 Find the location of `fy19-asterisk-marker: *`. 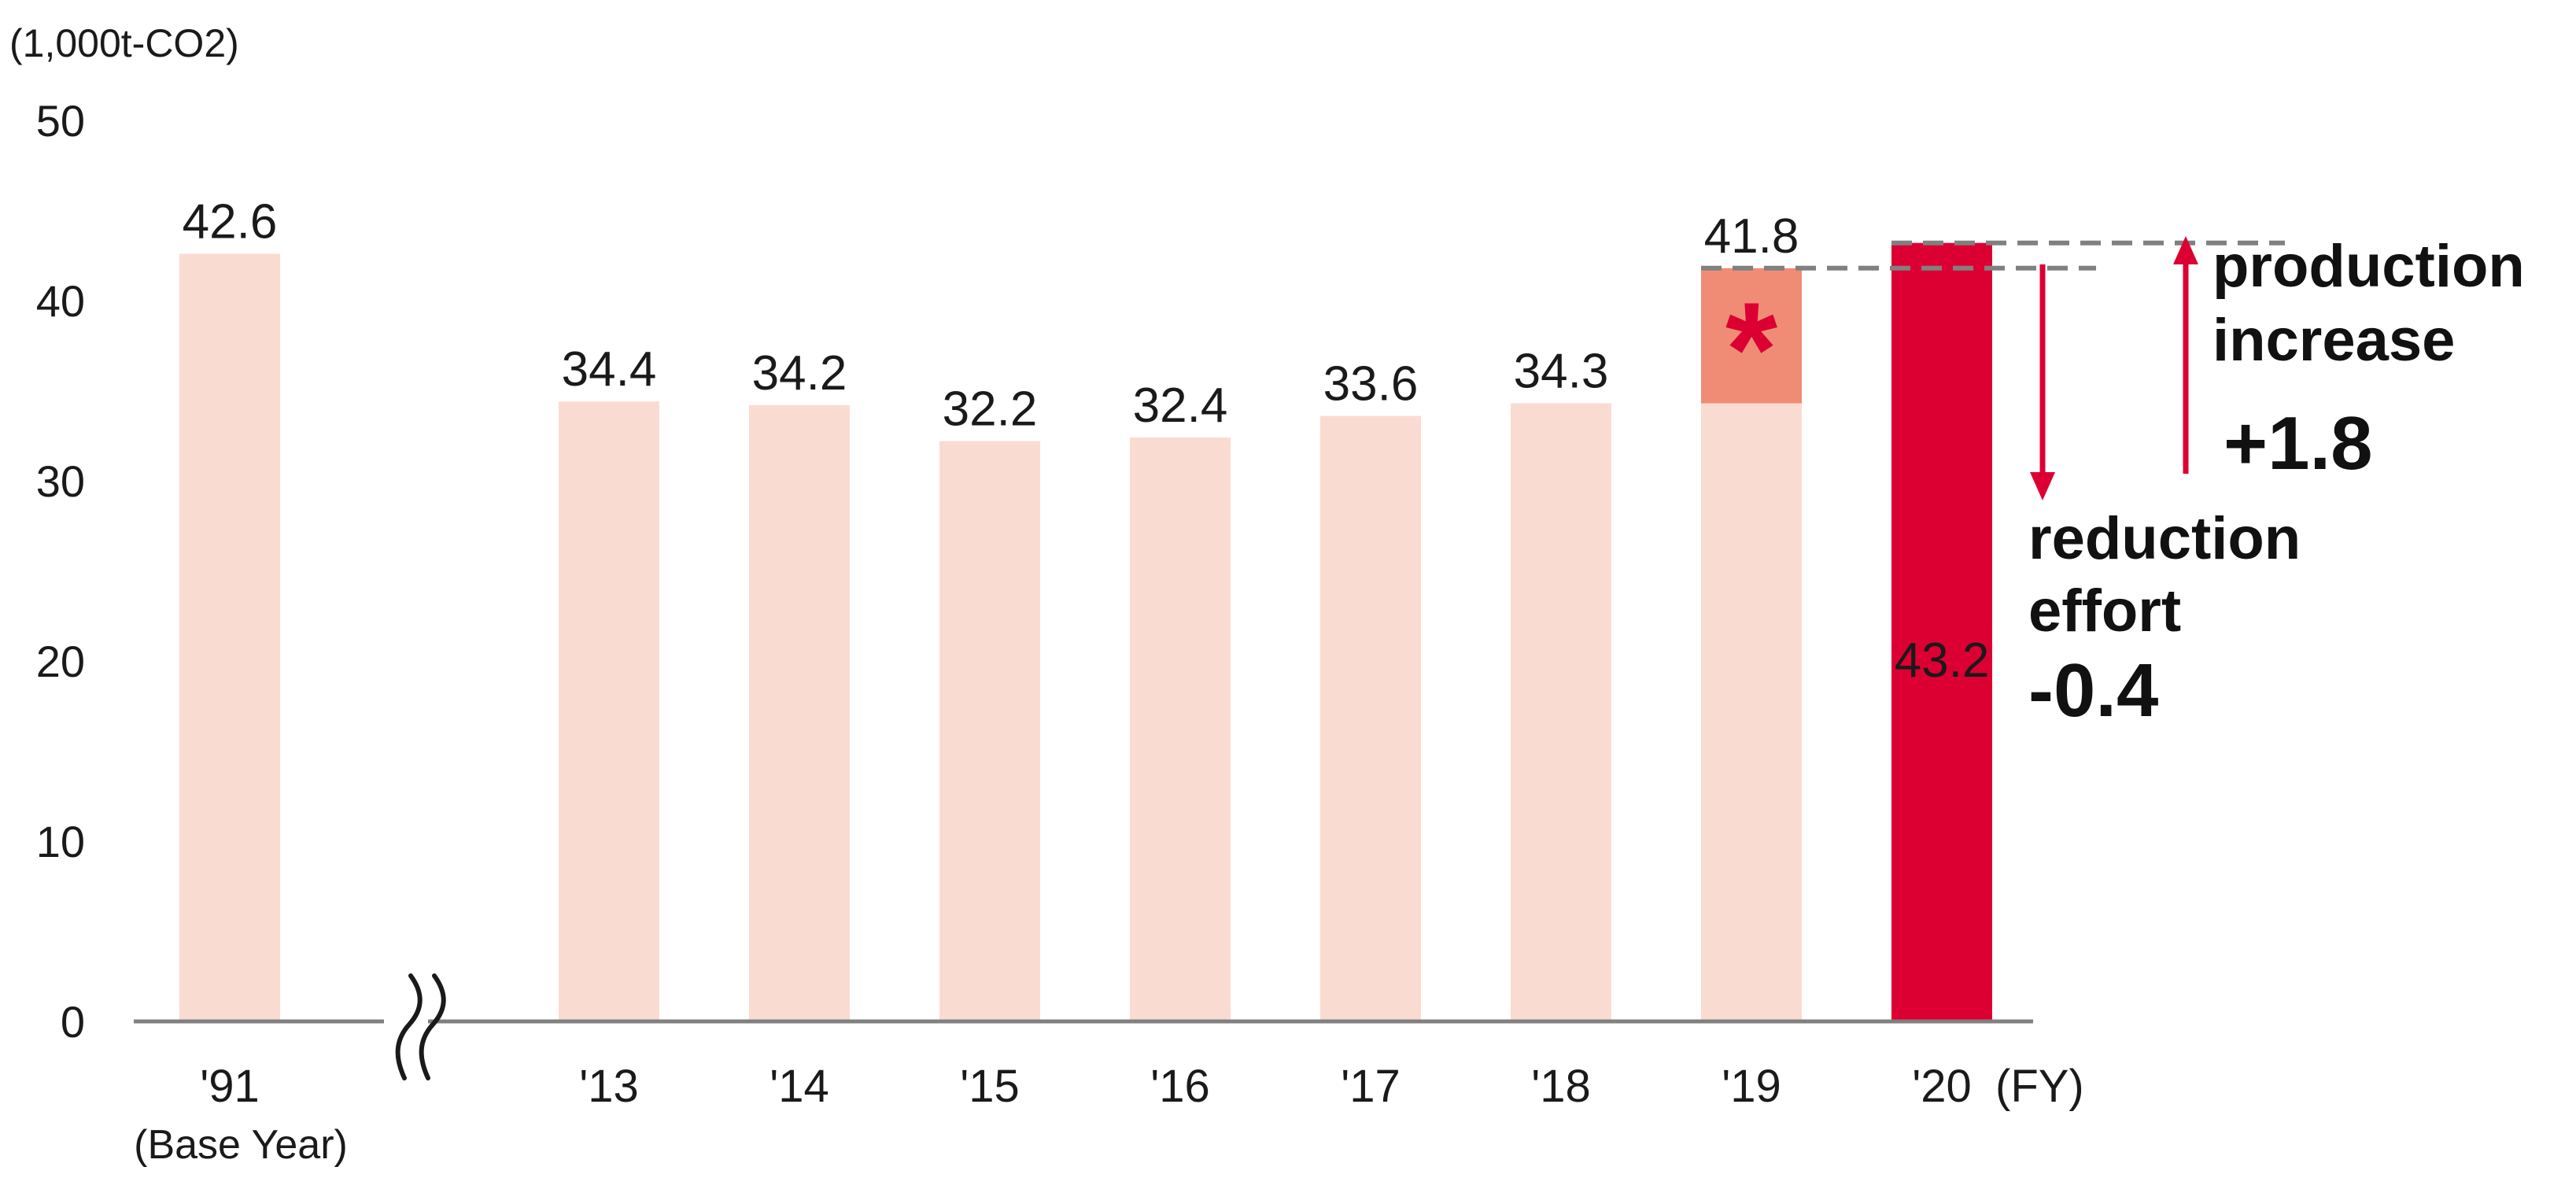

fy19-asterisk-marker: * is located at coordinates (1751, 350).